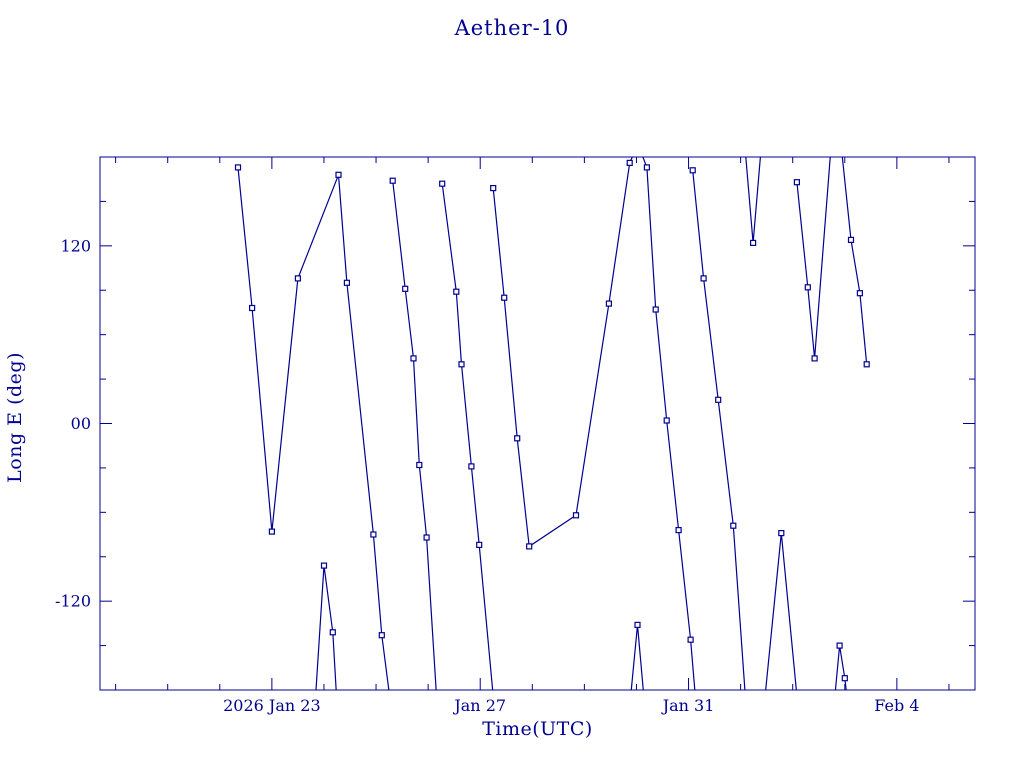 The width and height of the screenshot is (1024, 768). I want to click on chart-title: Aether-10, so click(512, 28).